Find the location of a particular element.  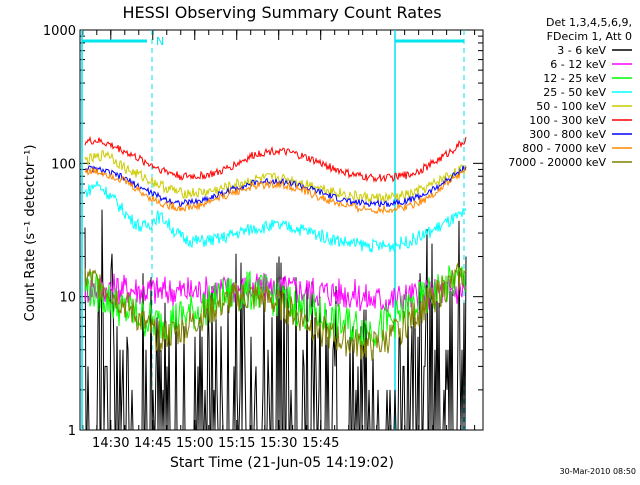

timestamp-annotation: 30-Mar-2010 08:50 is located at coordinates (598, 471).